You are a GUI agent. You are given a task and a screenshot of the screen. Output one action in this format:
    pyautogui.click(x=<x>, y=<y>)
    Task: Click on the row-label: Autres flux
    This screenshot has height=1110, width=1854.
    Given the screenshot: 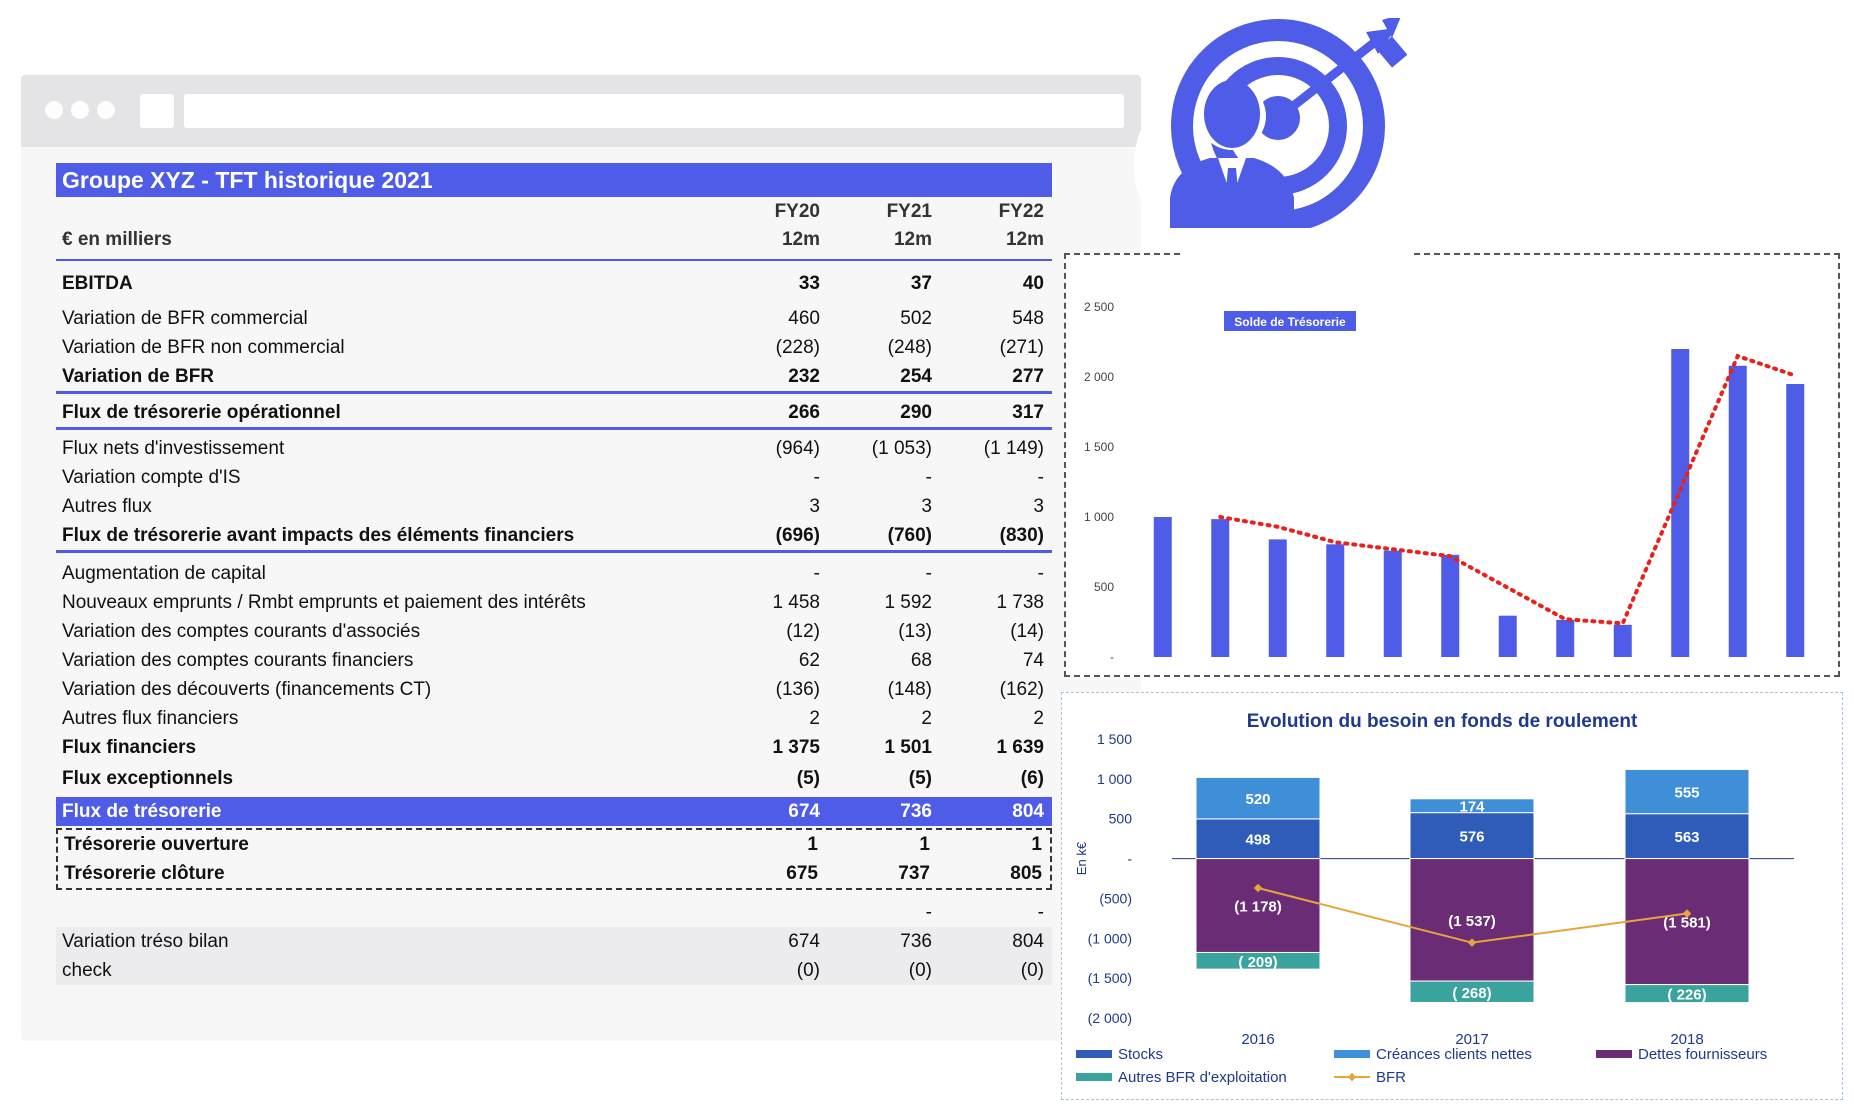 What is the action you would take?
    pyautogui.click(x=107, y=506)
    